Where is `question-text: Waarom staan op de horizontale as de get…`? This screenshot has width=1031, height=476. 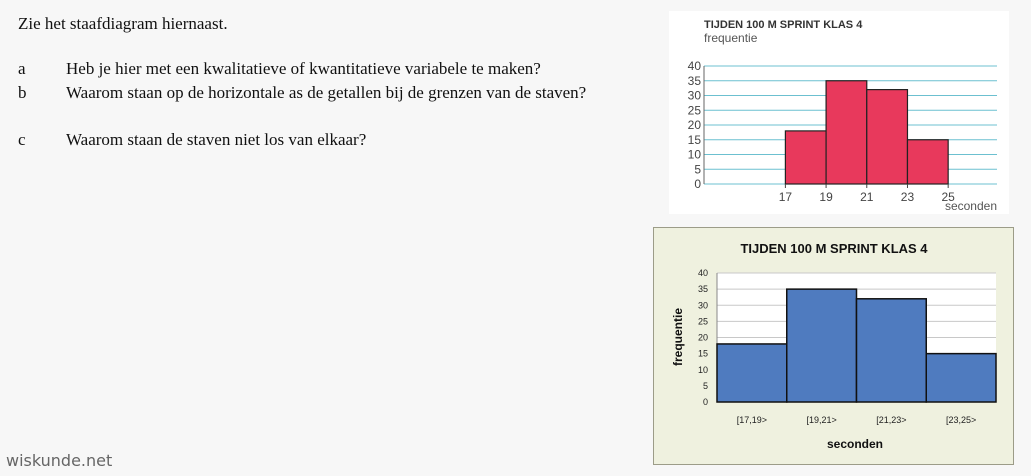 question-text: Waarom staan op de horizontale as de get… is located at coordinates (326, 92).